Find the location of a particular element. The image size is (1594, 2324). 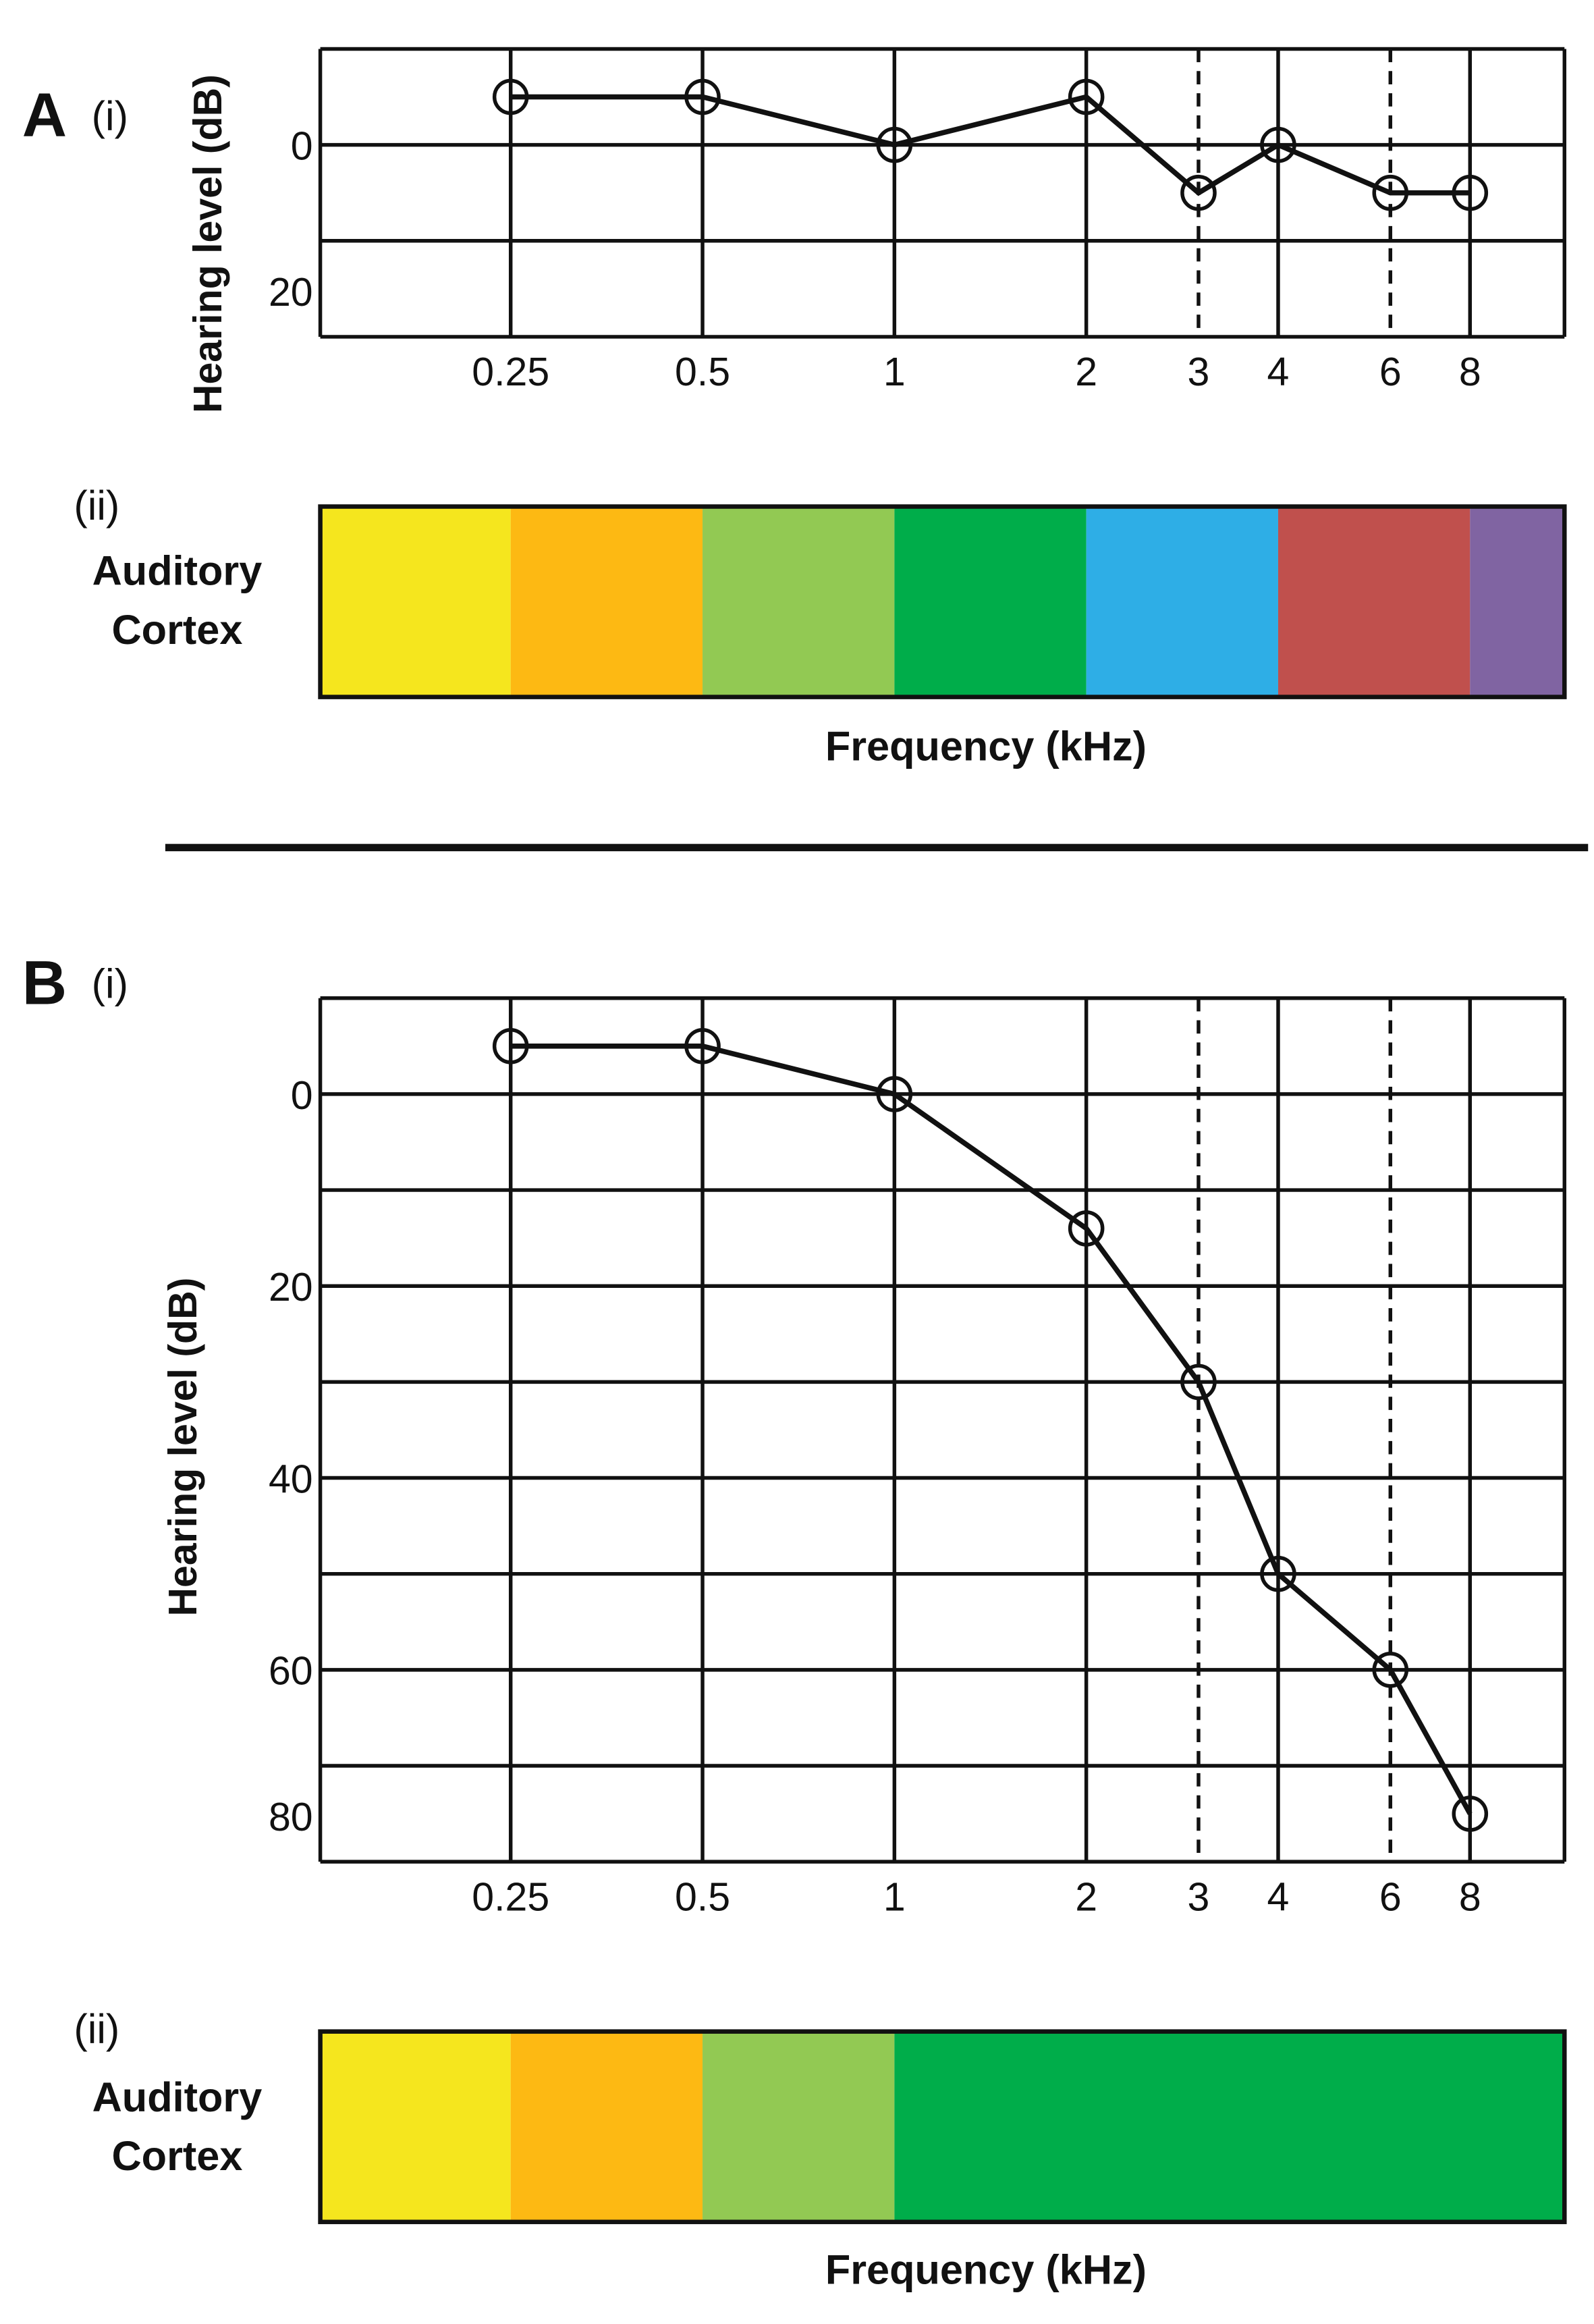

y-tick-label: 60 is located at coordinates (291, 1672).